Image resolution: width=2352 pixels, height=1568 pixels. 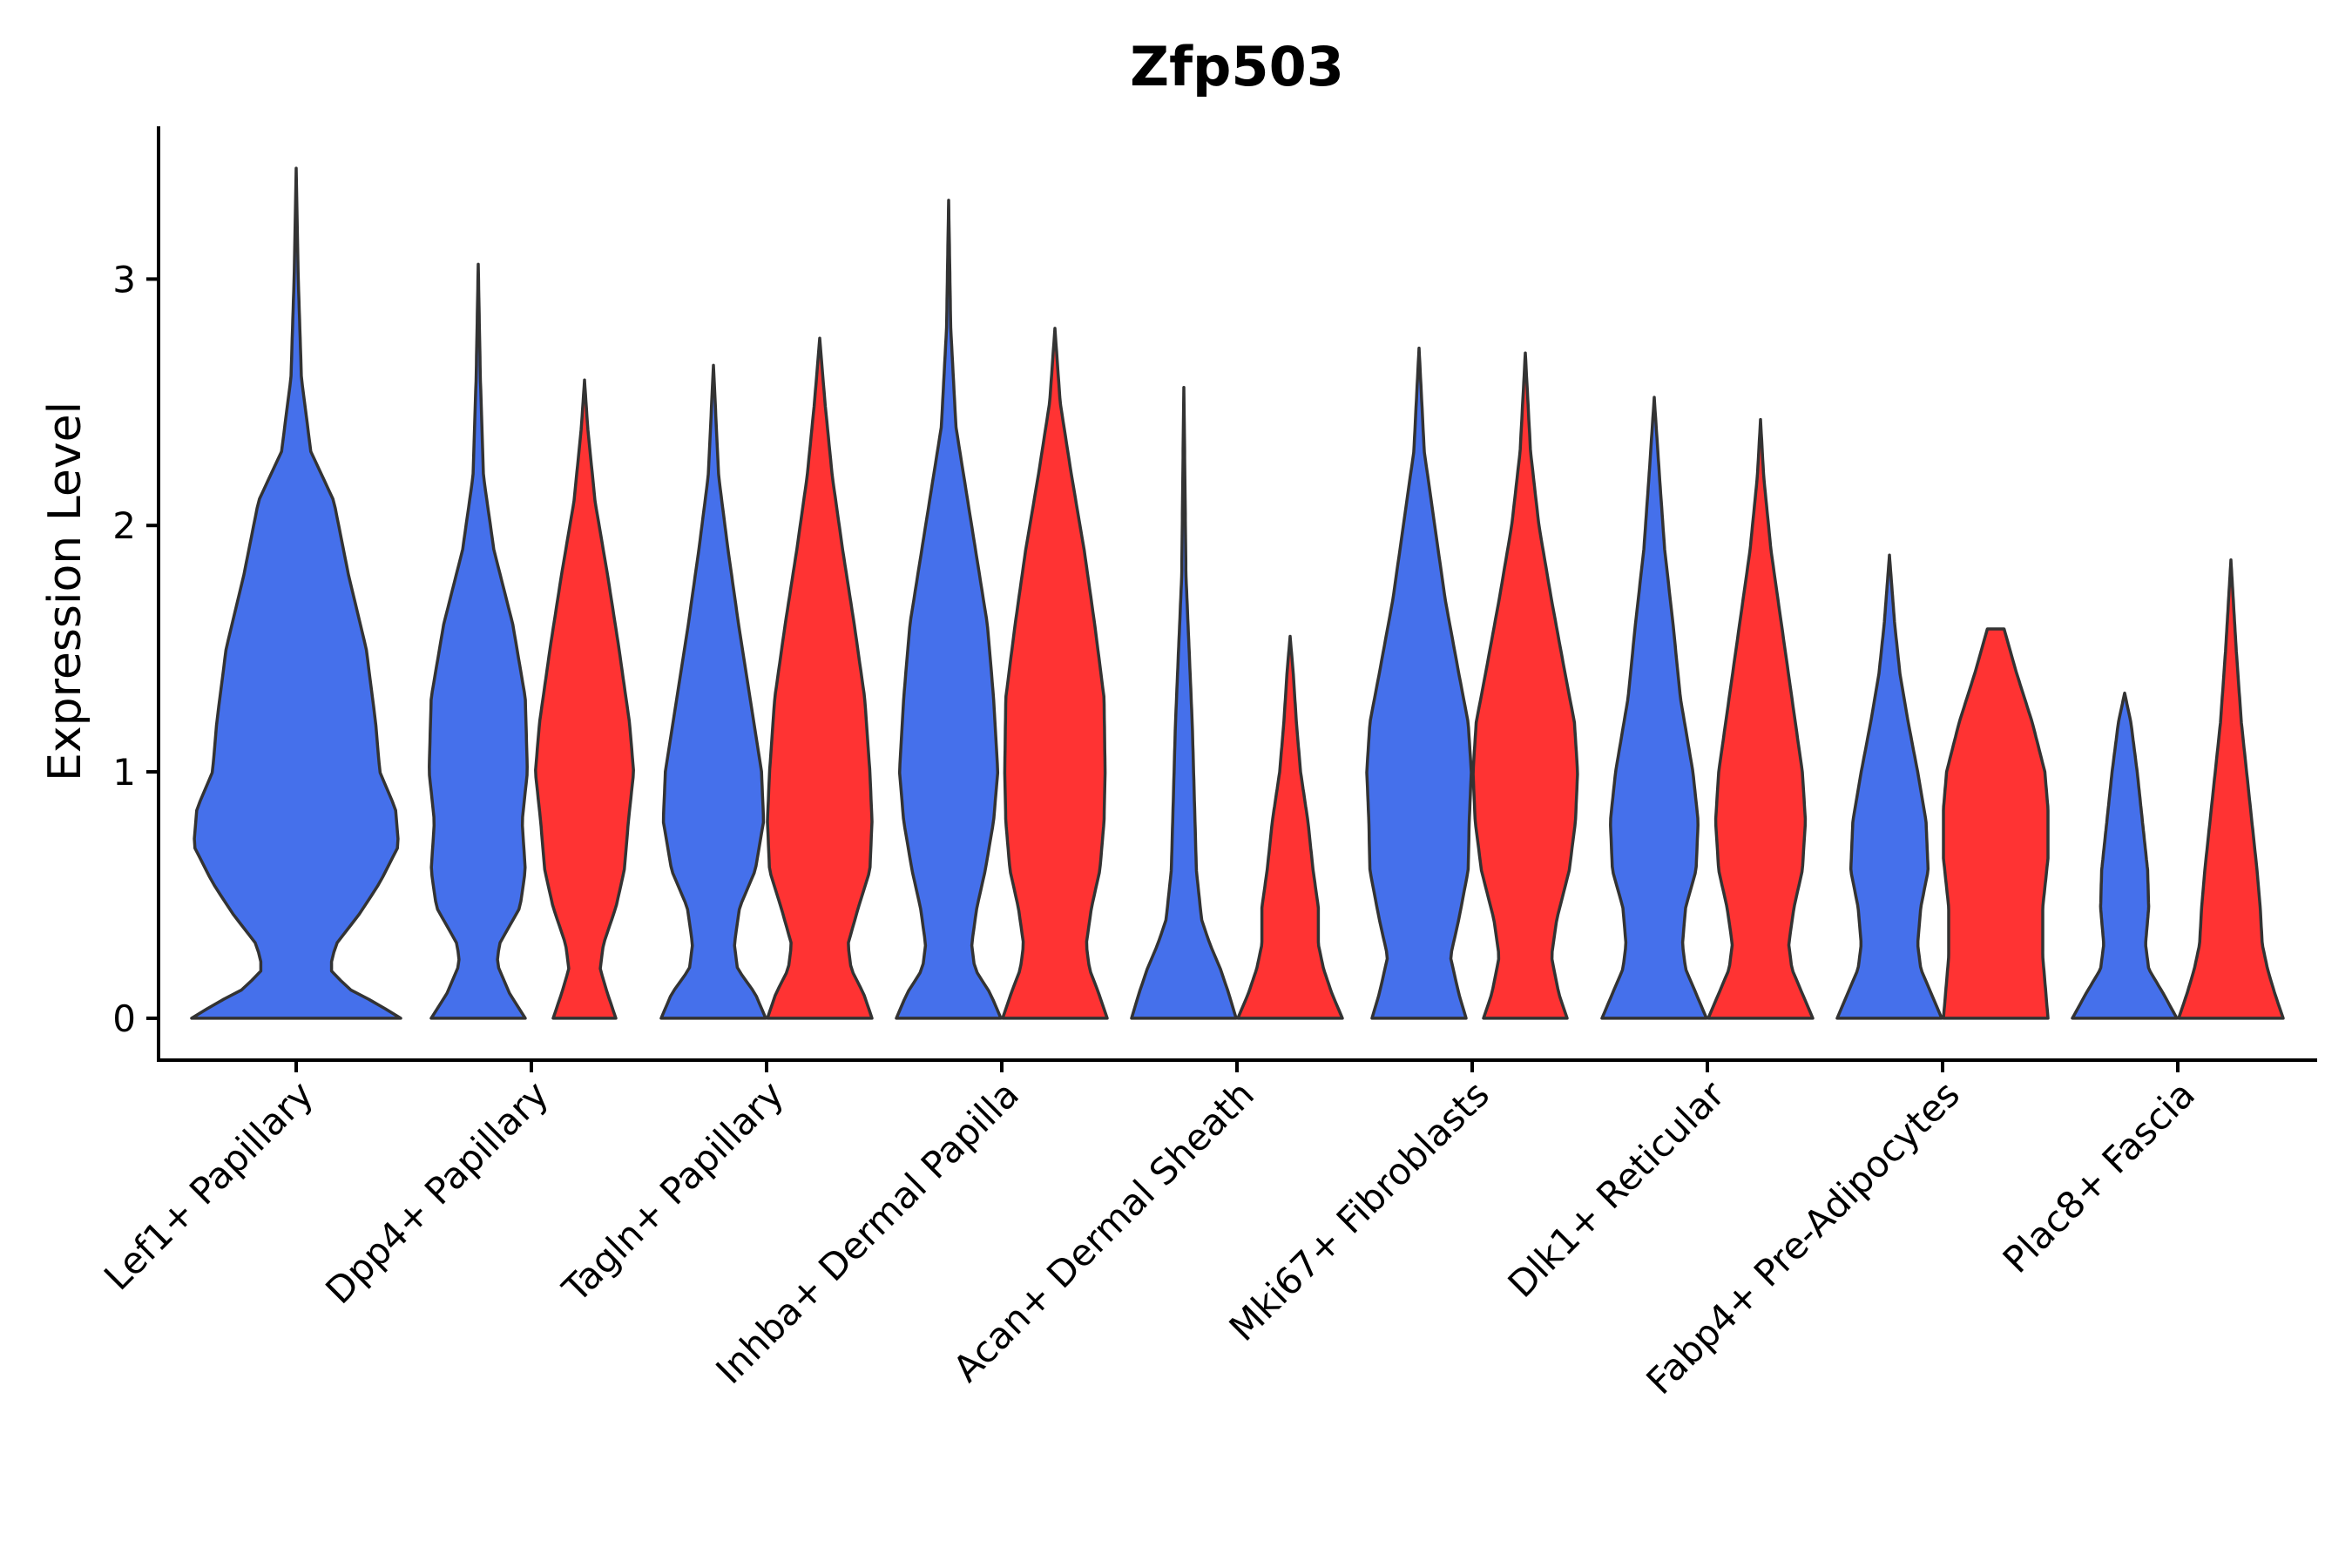 What do you see at coordinates (1237, 66) in the screenshot?
I see `chart-title: Zfp503` at bounding box center [1237, 66].